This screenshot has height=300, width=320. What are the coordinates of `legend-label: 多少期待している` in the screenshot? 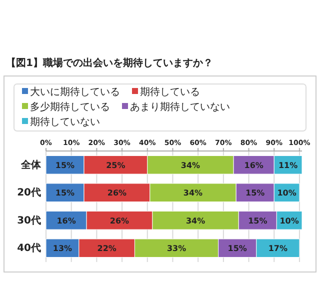 It's located at (70, 107).